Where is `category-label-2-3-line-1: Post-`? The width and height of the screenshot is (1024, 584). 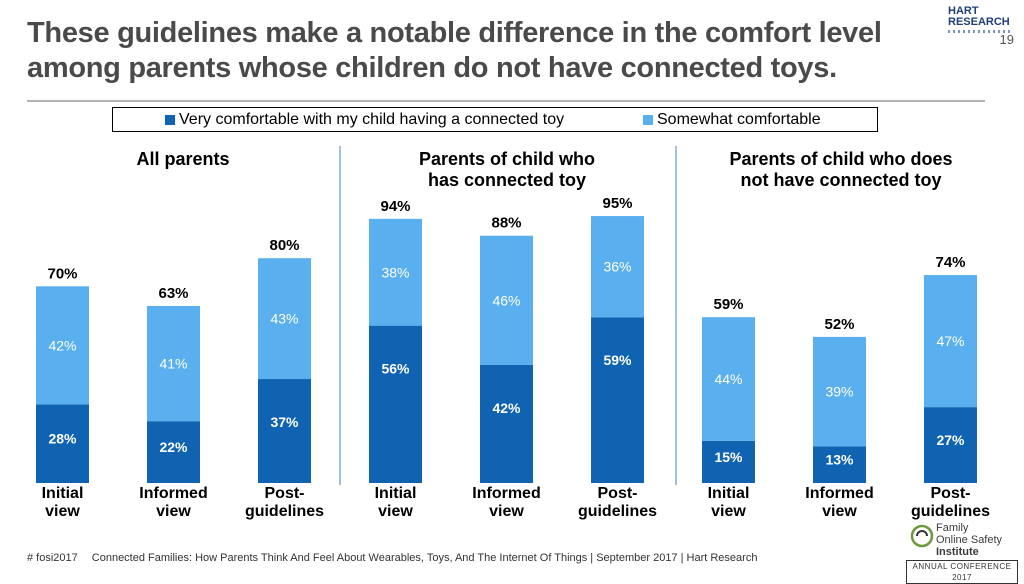
category-label-2-3-line-1: Post- is located at coordinates (618, 493).